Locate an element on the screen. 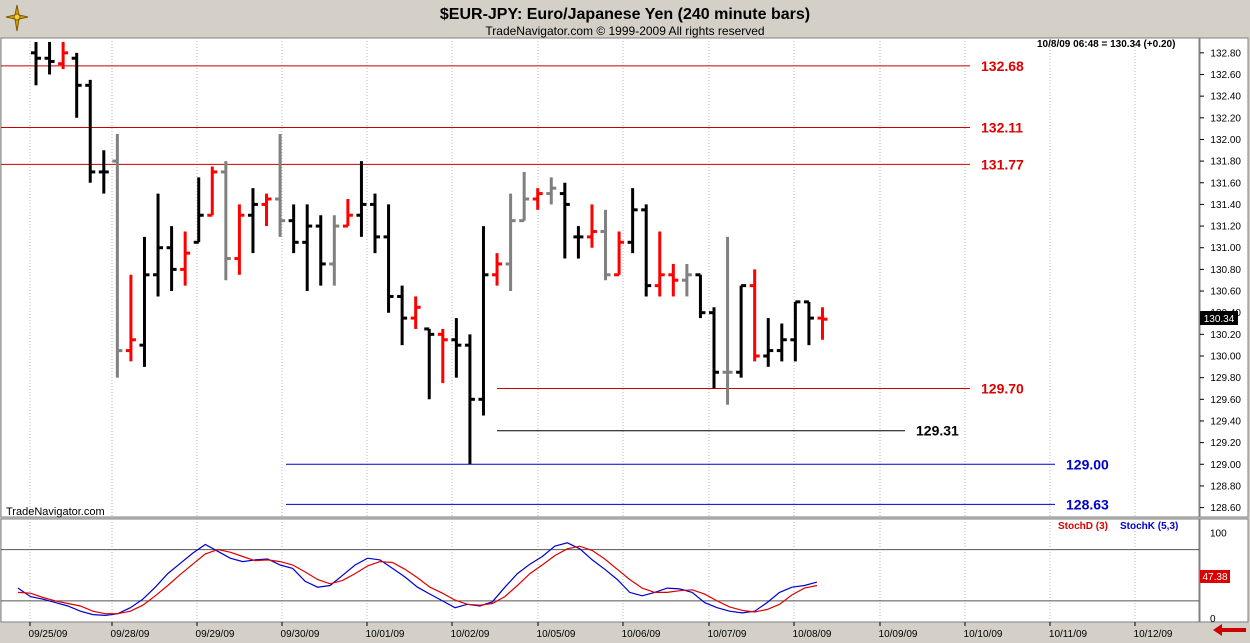 The image size is (1250, 643). y-tick-label: 128.60 is located at coordinates (1225, 508).